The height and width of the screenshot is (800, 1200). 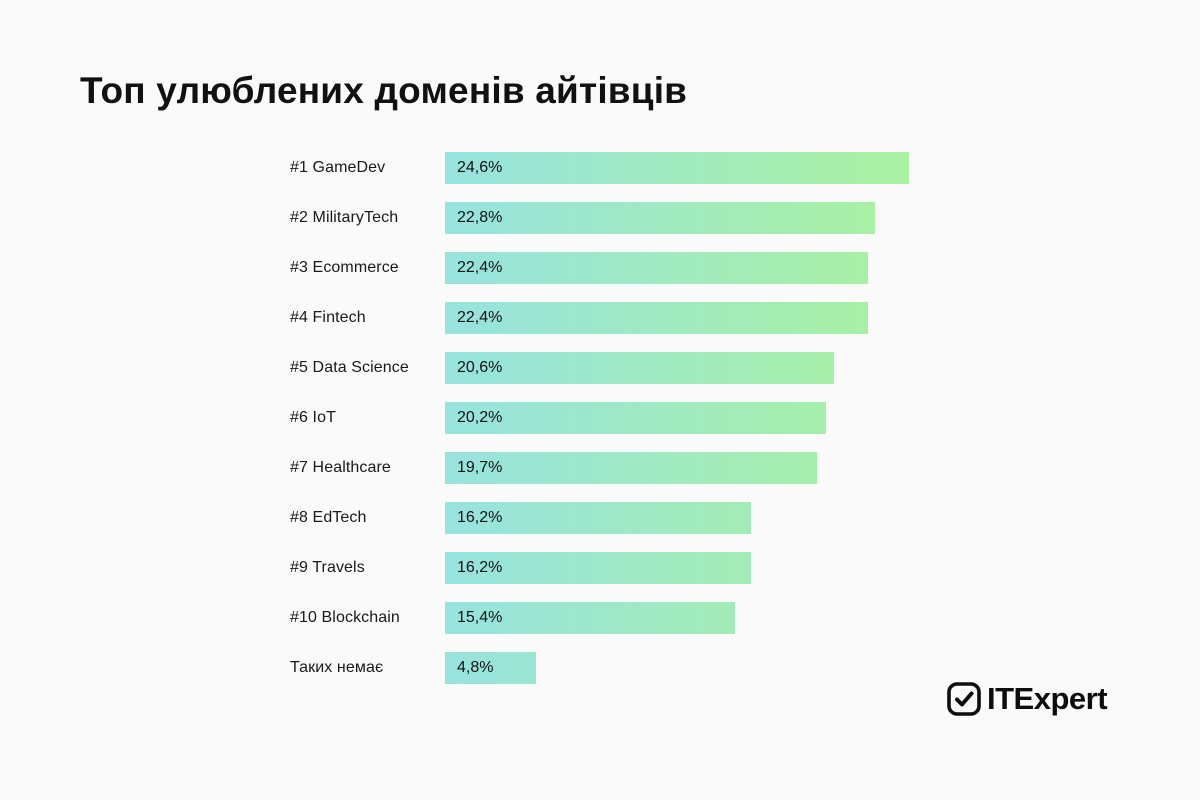 I want to click on chart-row: #6 IoT 20,2%, so click(x=599, y=418).